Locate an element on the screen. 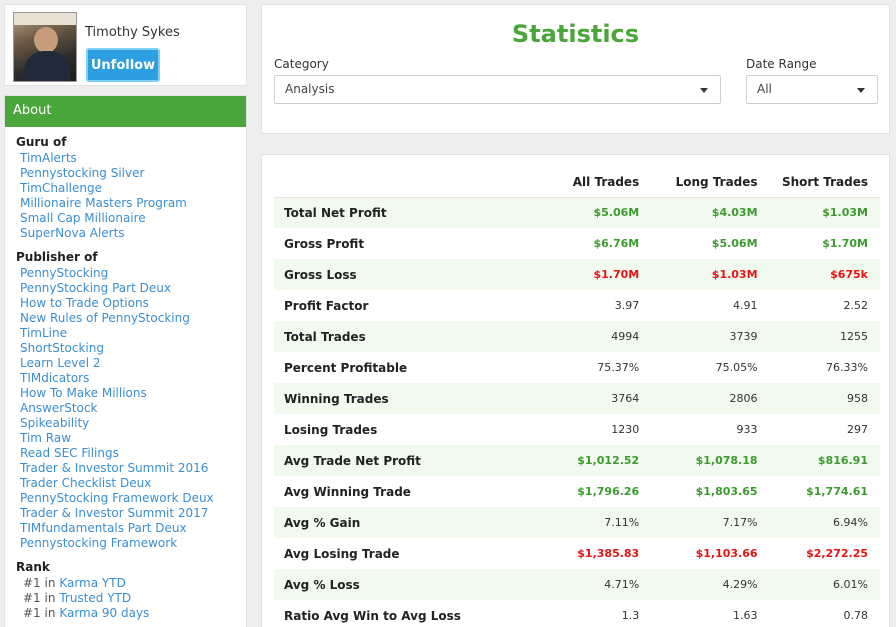 The image size is (896, 627). metric-label: Avg Losing Trade is located at coordinates (342, 553).